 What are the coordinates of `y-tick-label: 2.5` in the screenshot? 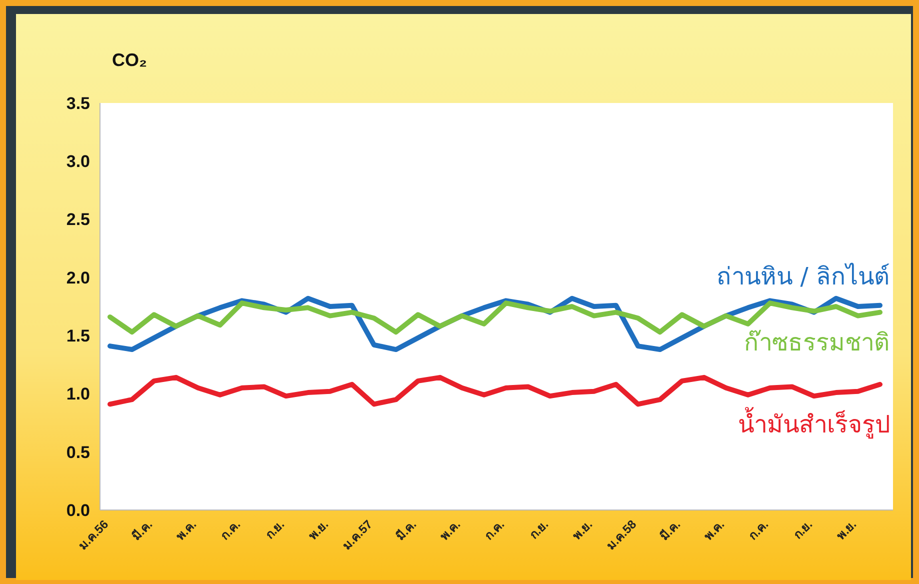 It's located at (78, 220).